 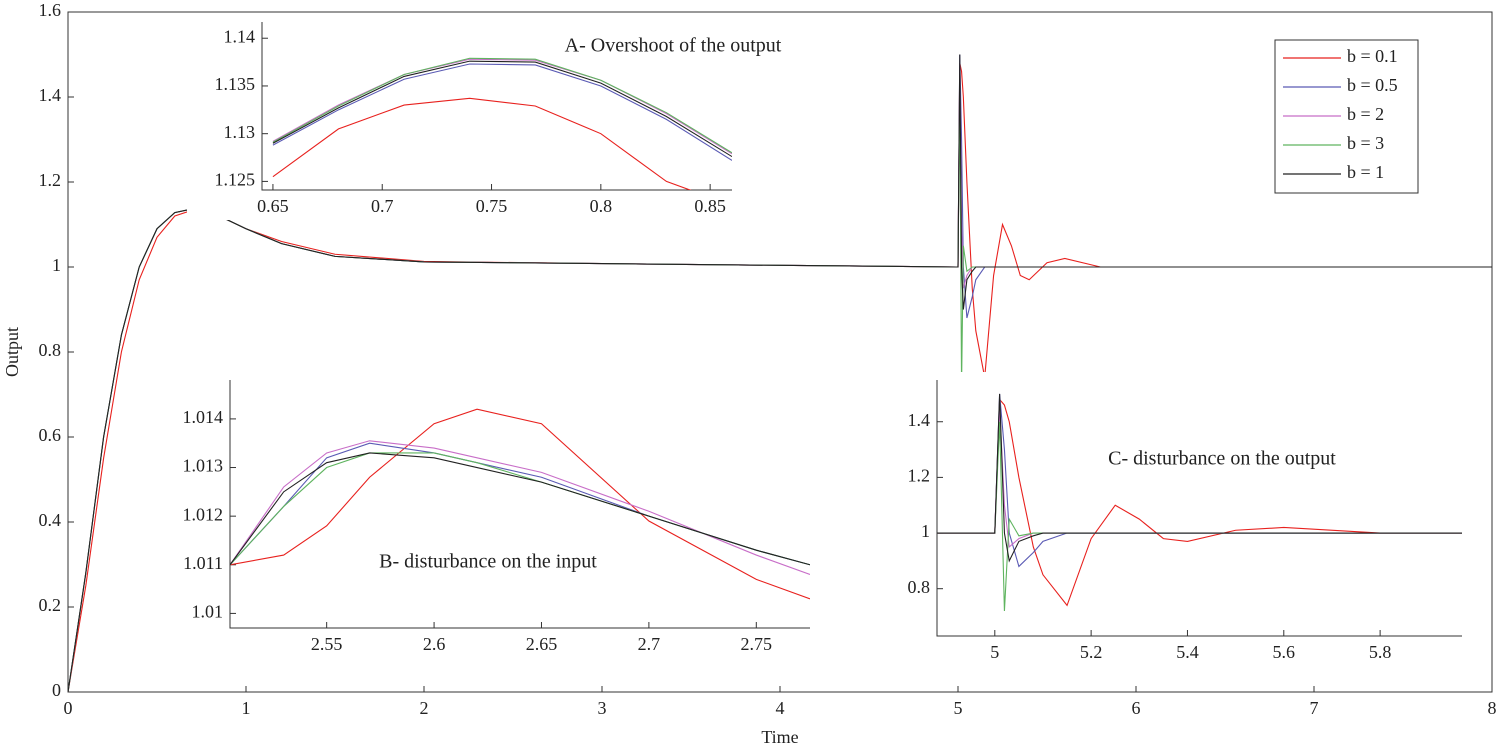 I want to click on x-tick-label: 0.65, so click(x=273, y=206).